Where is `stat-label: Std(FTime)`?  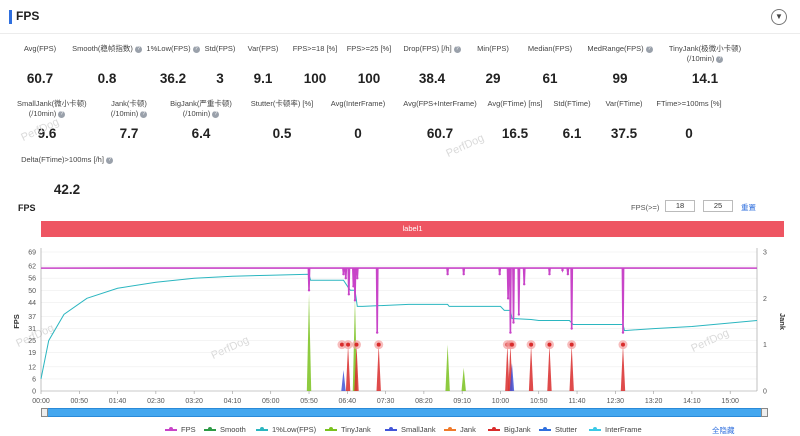 stat-label: Std(FTime) is located at coordinates (572, 103).